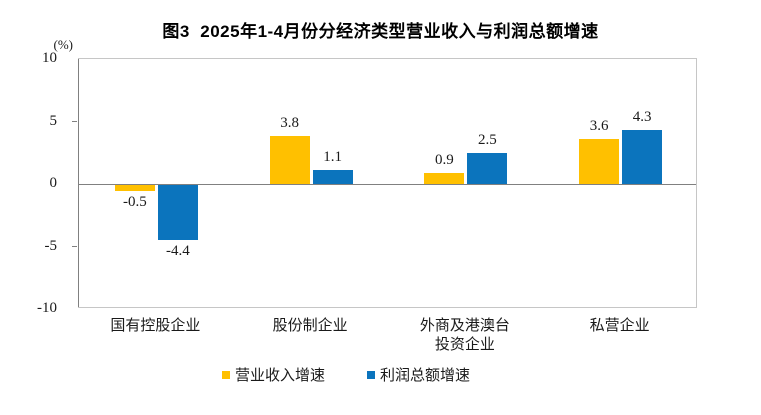  Describe the element at coordinates (226, 374) in the screenshot. I see `revenue-growth-legend-swatch` at that location.